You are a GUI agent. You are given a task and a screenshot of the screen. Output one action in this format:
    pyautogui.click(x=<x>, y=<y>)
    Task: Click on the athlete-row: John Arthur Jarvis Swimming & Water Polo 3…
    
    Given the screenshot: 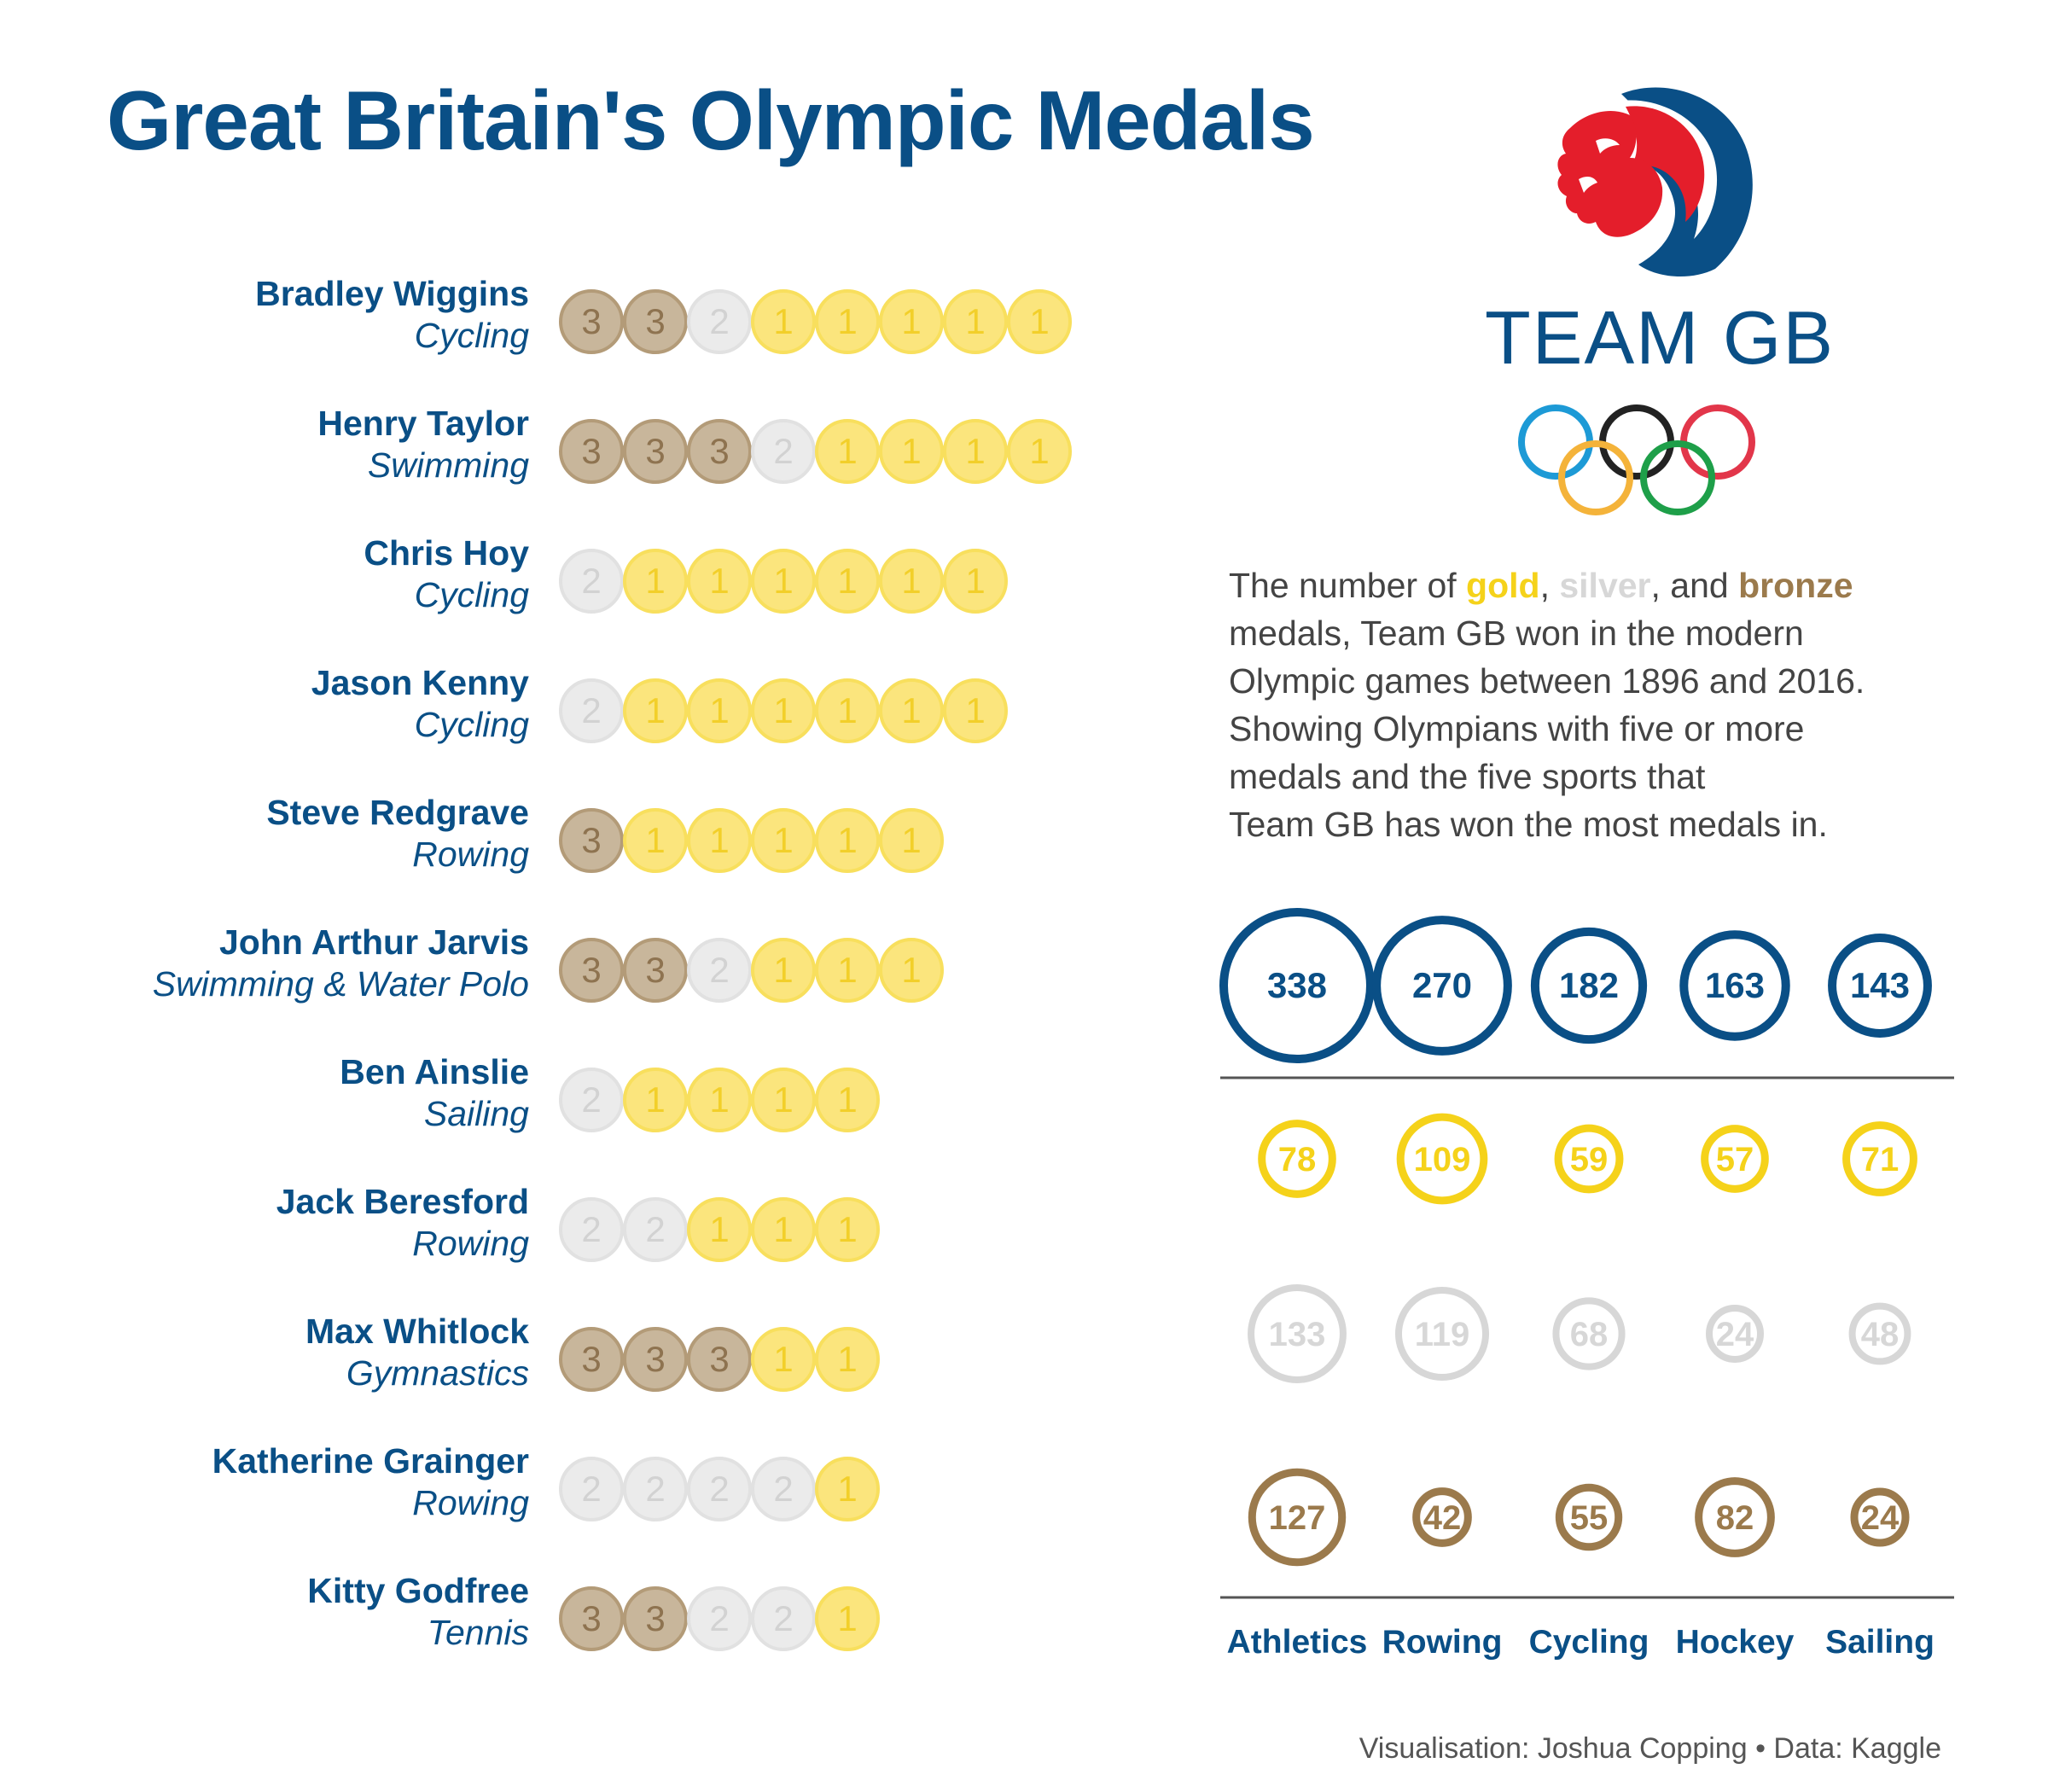 What is the action you would take?
    pyautogui.click(x=554, y=969)
    